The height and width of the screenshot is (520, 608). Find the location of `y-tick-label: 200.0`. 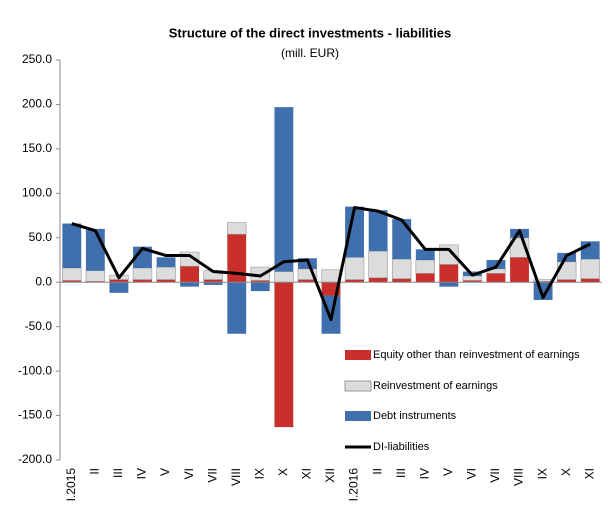

y-tick-label: 200.0 is located at coordinates (37, 104).